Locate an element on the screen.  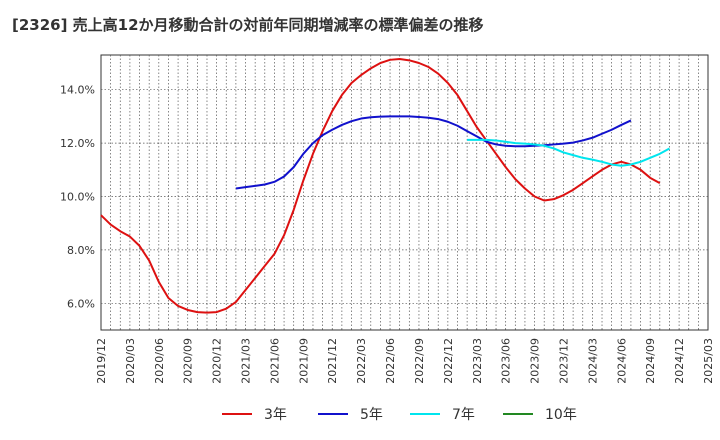
legend-label-0: 3年 is located at coordinates (275, 415).